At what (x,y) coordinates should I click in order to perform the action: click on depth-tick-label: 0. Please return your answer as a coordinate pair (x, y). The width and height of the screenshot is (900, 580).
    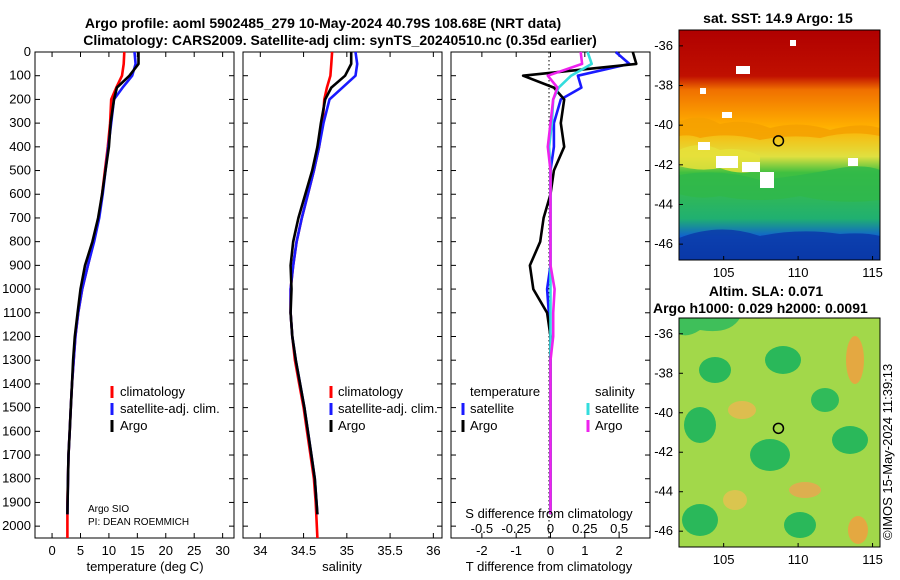
    Looking at the image, I should click on (27, 51).